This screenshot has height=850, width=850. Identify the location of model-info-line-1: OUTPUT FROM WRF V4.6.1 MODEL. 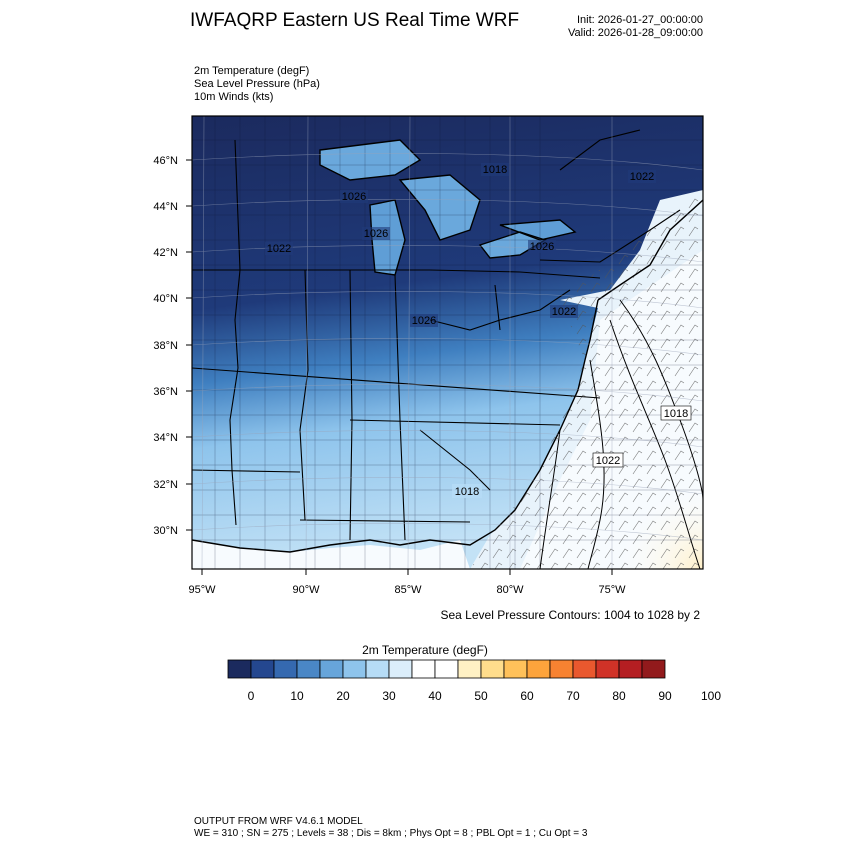
(278, 821).